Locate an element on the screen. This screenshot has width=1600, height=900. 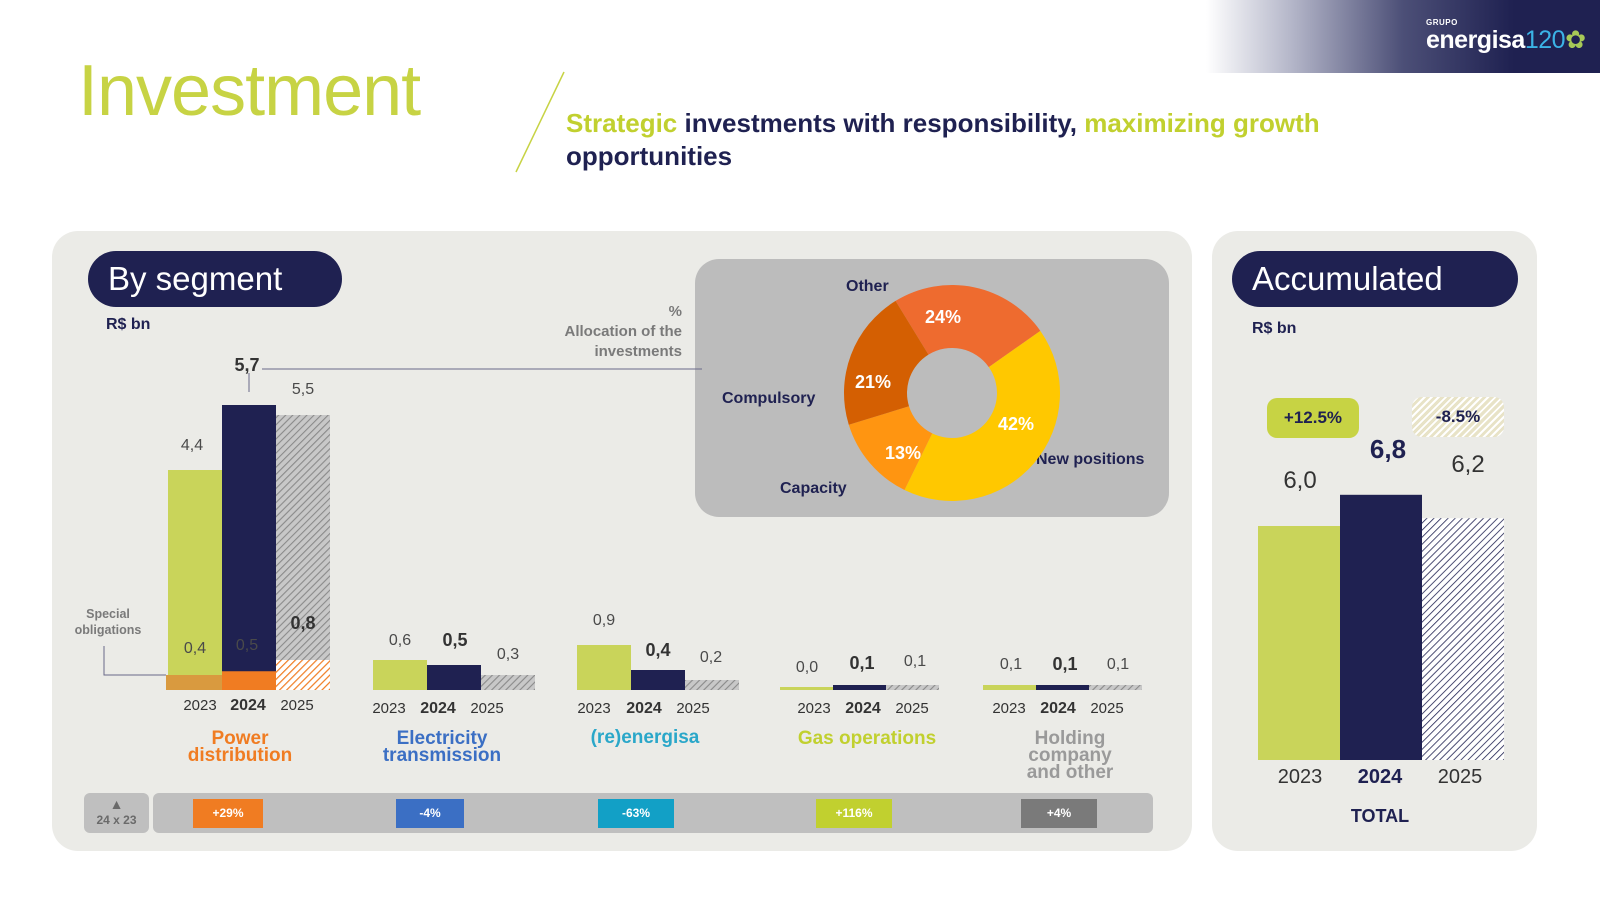
by-segment-pill: By segment is located at coordinates (215, 279).